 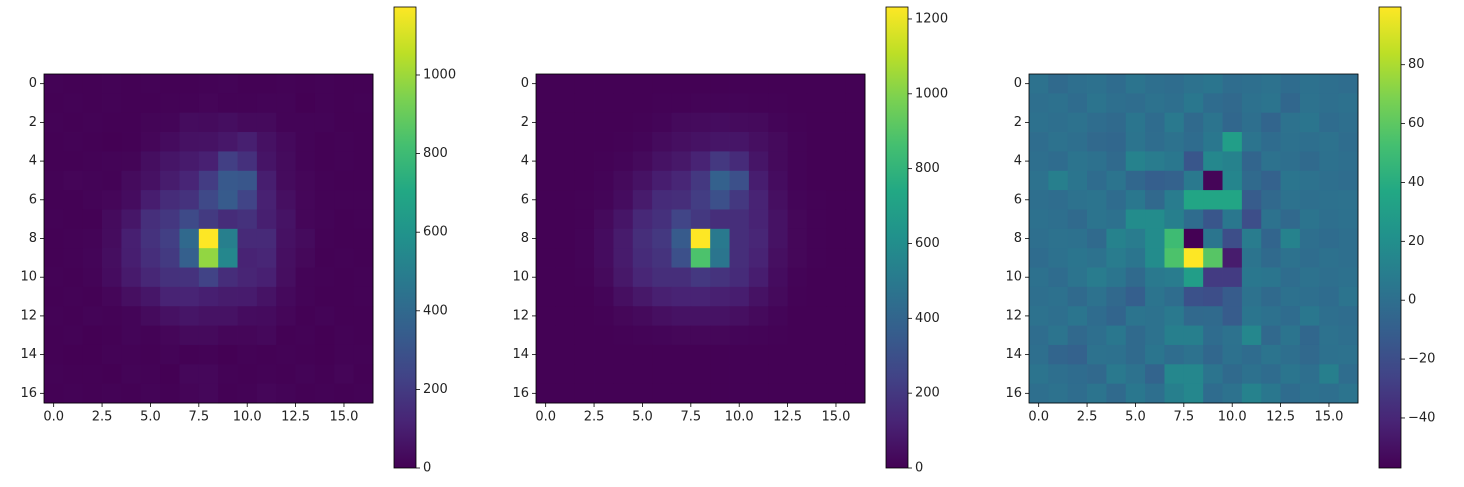 What do you see at coordinates (28, 354) in the screenshot?
I see `y-tick-label: 14` at bounding box center [28, 354].